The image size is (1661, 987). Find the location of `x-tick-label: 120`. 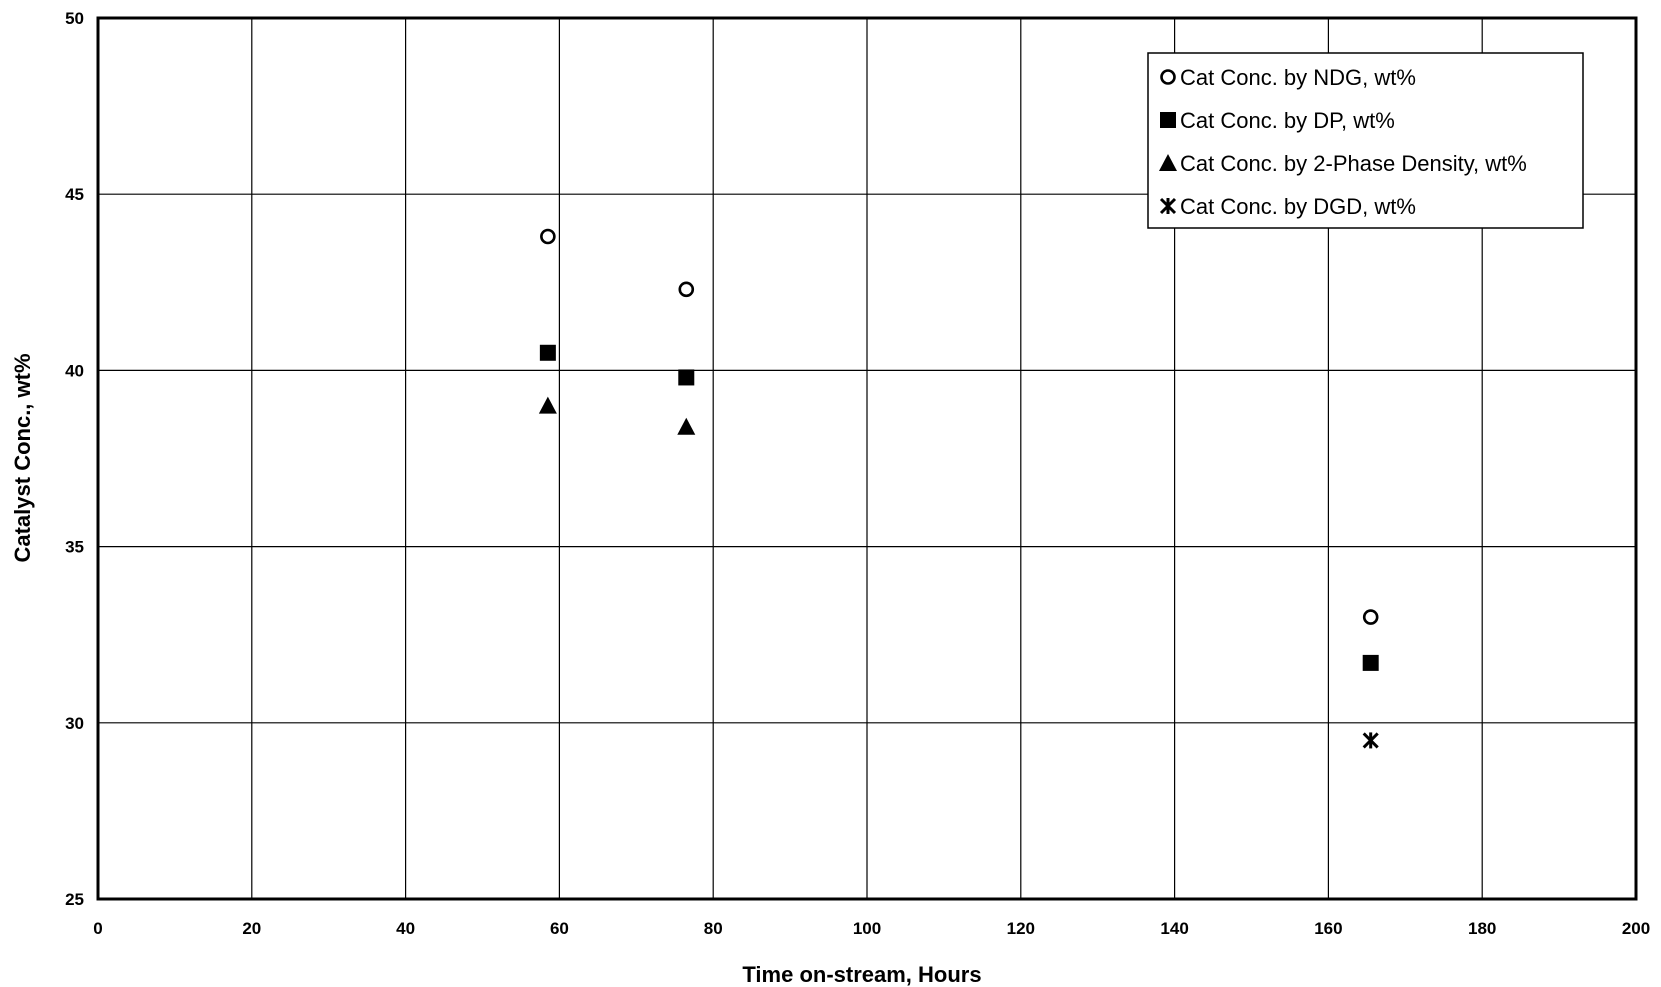

x-tick-label: 120 is located at coordinates (1021, 928).